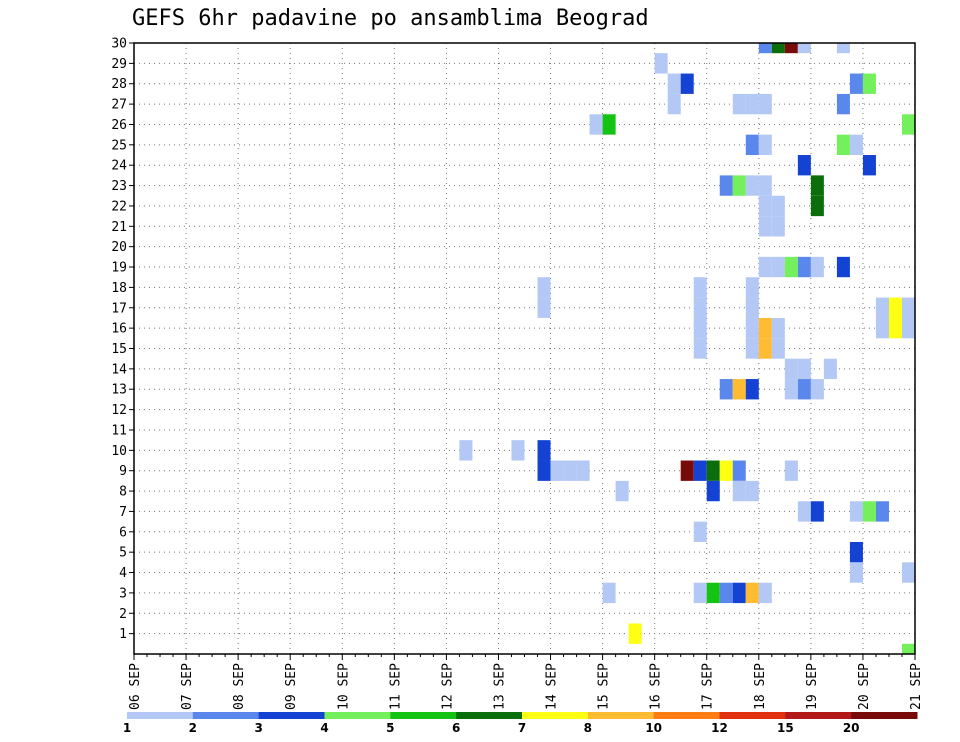  I want to click on legend-label: 5, so click(390, 728).